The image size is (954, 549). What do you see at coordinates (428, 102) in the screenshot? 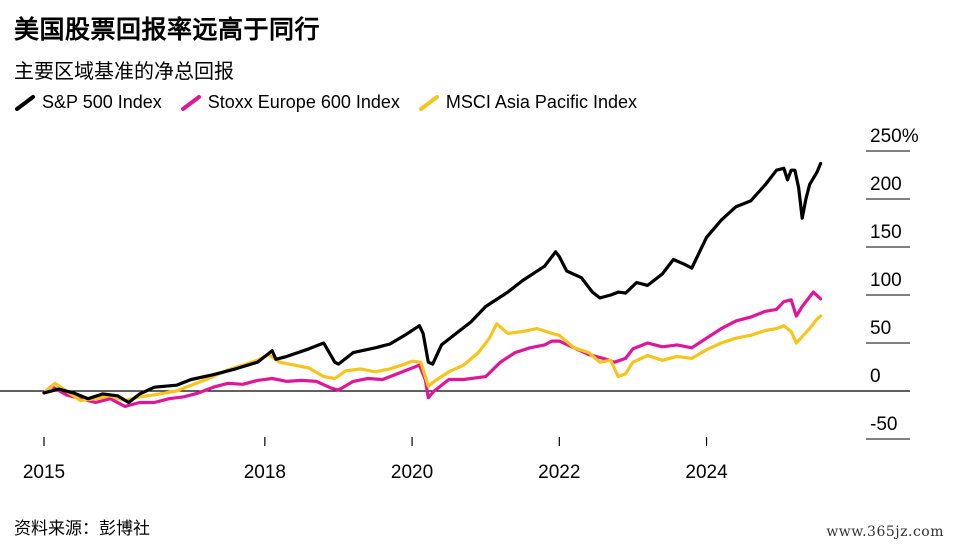
I see `legend-swatch-msci-apac` at bounding box center [428, 102].